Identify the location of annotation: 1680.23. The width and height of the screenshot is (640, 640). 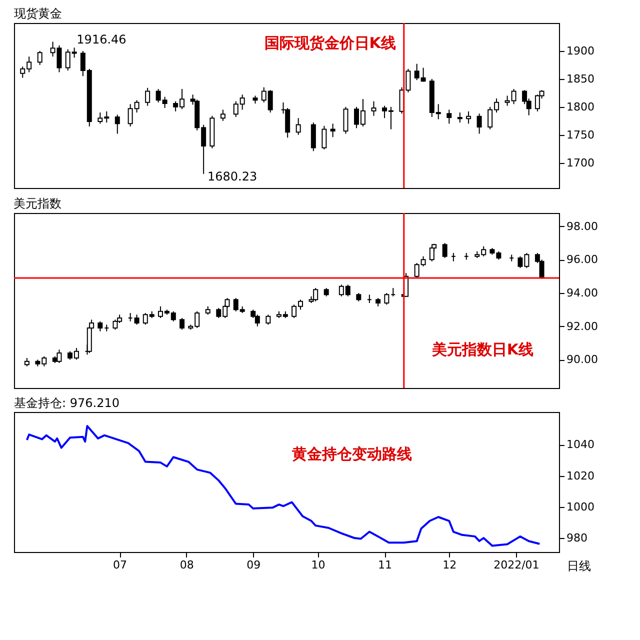
(232, 176).